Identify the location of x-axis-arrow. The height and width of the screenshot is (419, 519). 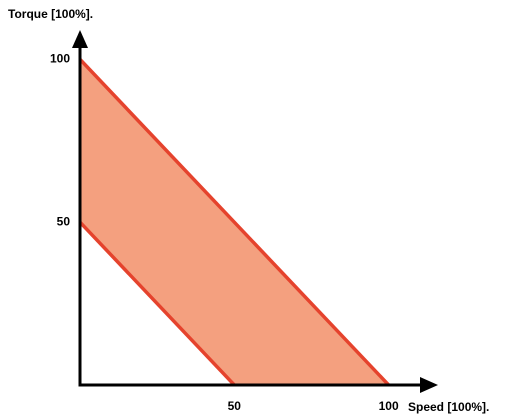
(429, 385).